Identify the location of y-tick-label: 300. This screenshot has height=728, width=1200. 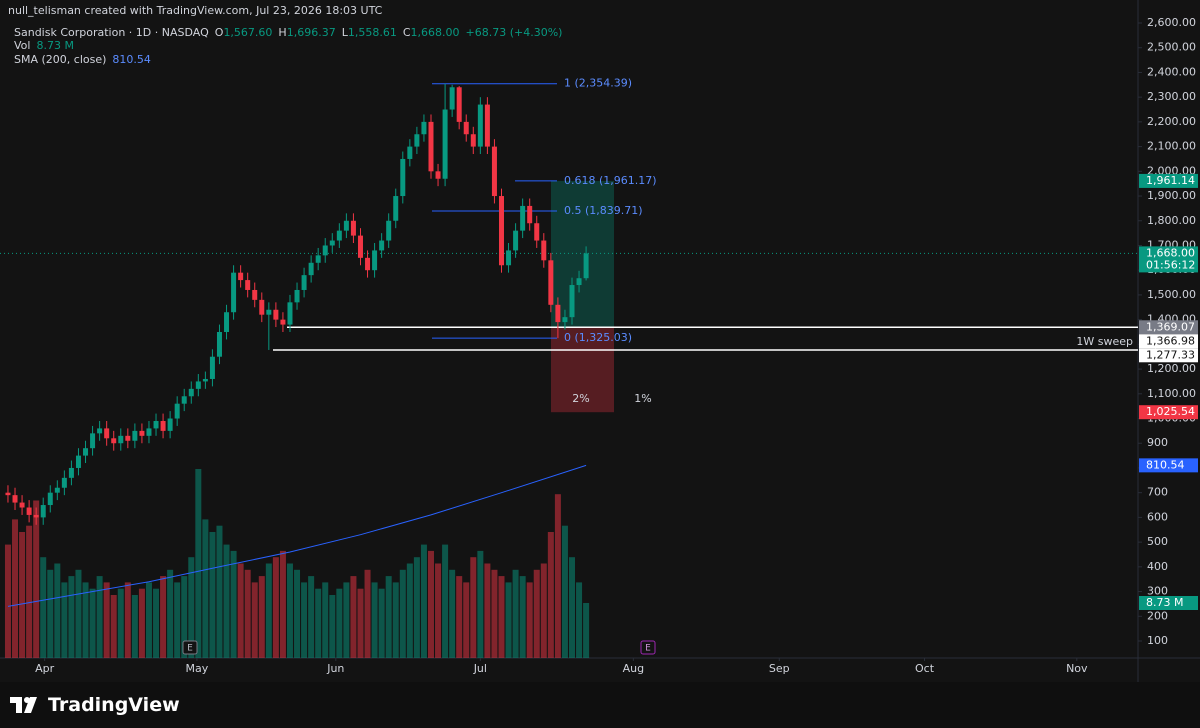
(1157, 591).